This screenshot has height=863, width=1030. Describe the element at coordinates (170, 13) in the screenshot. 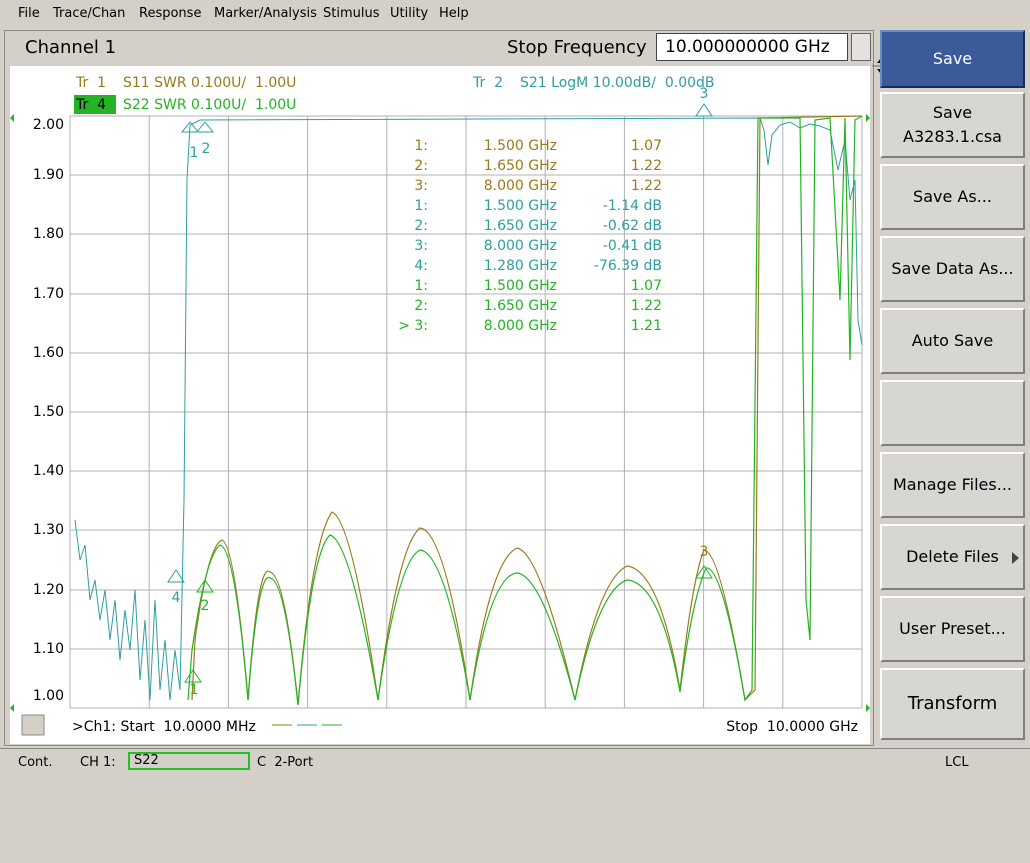

I see `menu-item: Response` at that location.